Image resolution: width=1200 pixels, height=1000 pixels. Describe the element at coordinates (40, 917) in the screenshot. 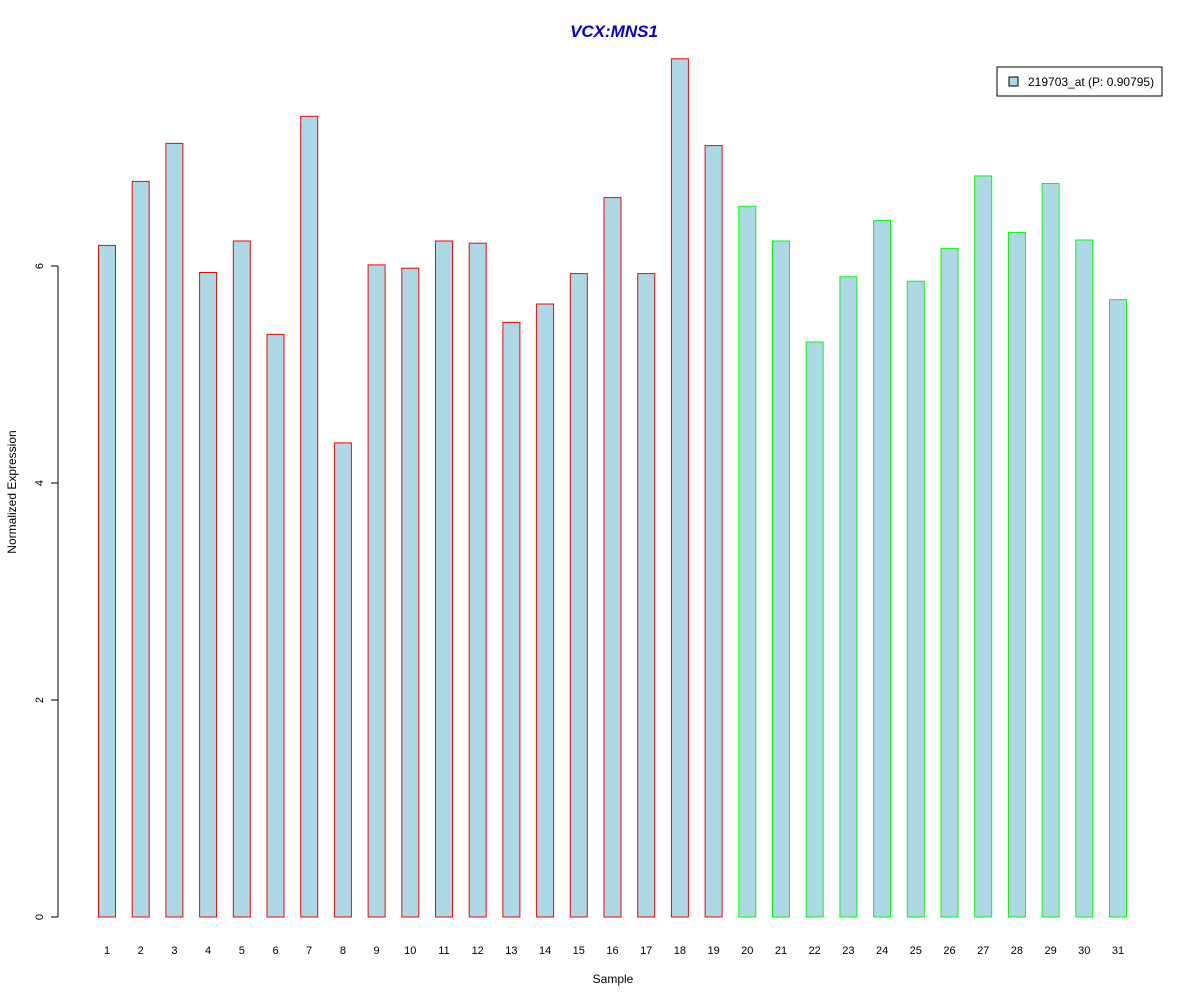

I see `y-tick-label: 0` at that location.